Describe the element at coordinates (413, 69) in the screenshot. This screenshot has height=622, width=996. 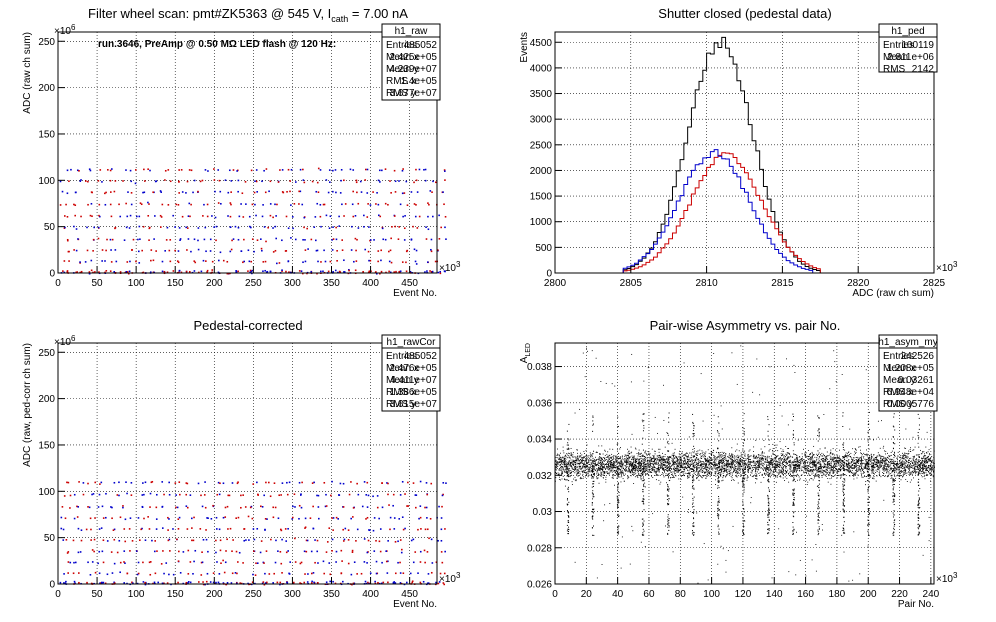
I see `stats-row-value: 4.239e+07` at that location.